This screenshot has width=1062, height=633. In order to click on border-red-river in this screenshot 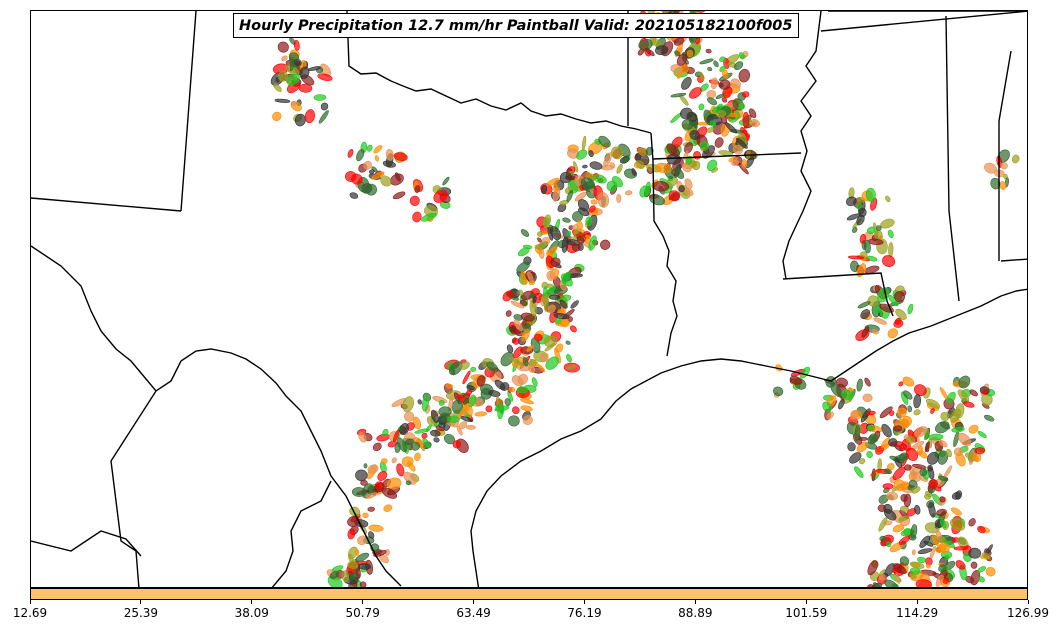, I will do `click(499, 72)`.